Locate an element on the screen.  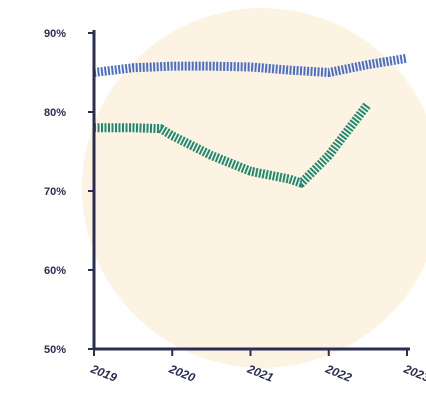
y-tick-label: 70% is located at coordinates (55, 192).